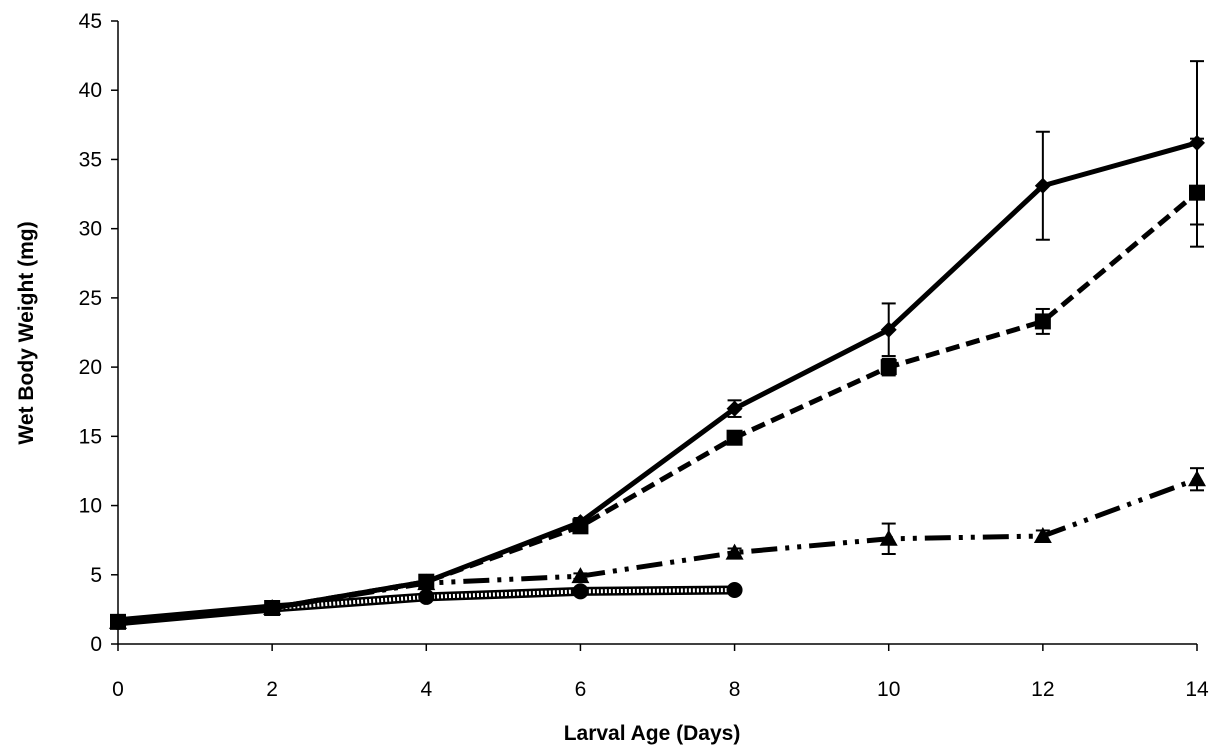 This screenshot has width=1223, height=753. Describe the element at coordinates (96, 575) in the screenshot. I see `y-tick-label: 5` at that location.